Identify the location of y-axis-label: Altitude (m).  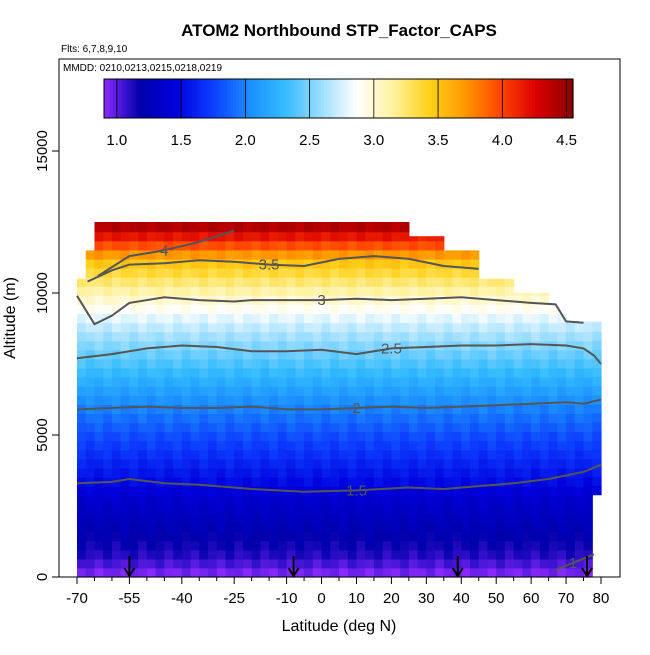
(10, 318).